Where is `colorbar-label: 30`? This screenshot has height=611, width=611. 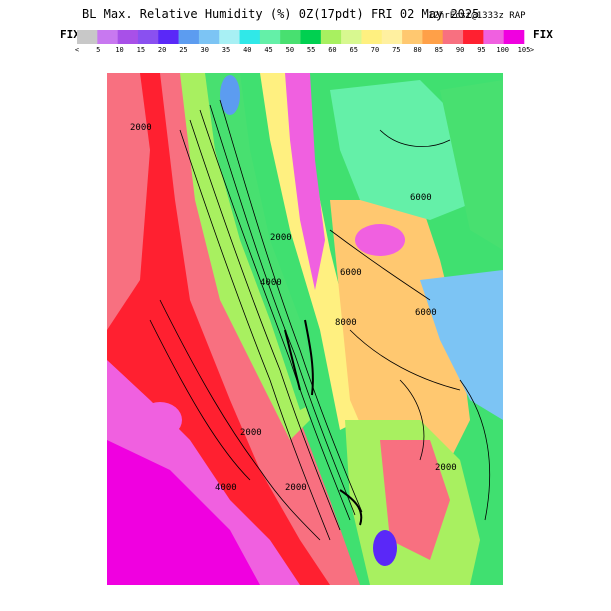
colorbar-label: 30 is located at coordinates (204, 50).